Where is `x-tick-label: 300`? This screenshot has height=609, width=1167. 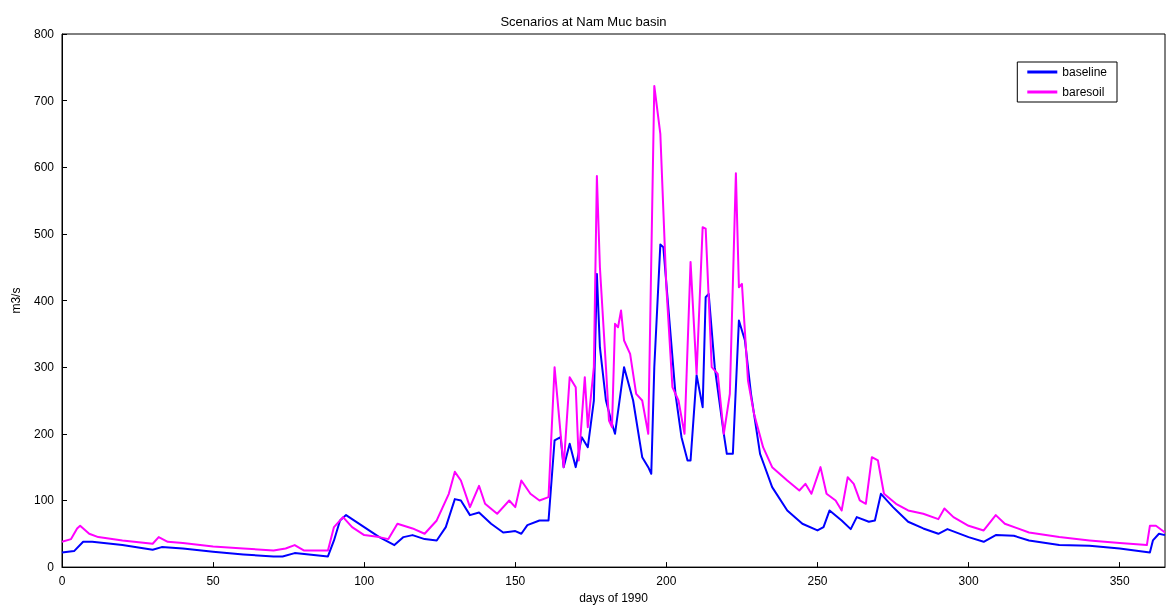
x-tick-label: 300 is located at coordinates (968, 581).